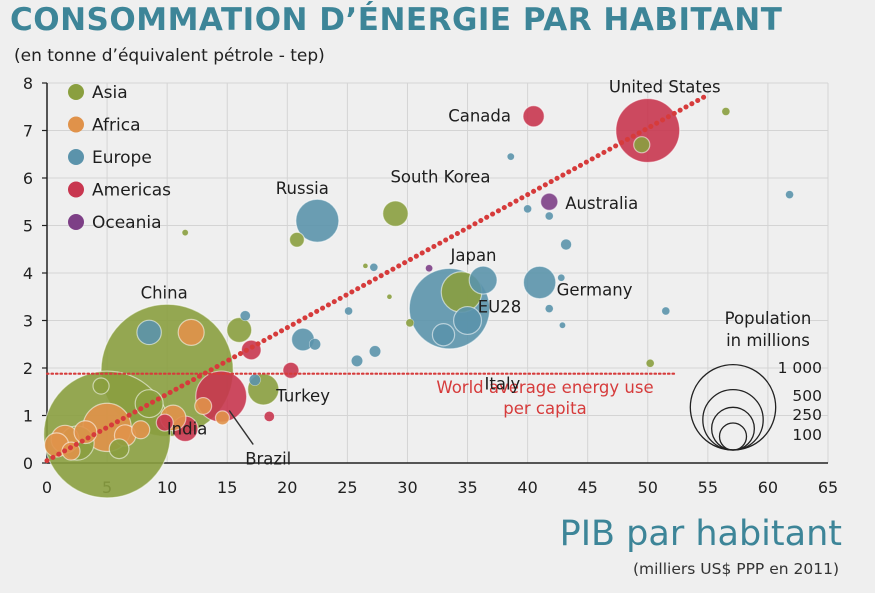 Image resolution: width=875 pixels, height=593 pixels. Describe the element at coordinates (76, 189) in the screenshot. I see `legend-marker-americas` at that location.